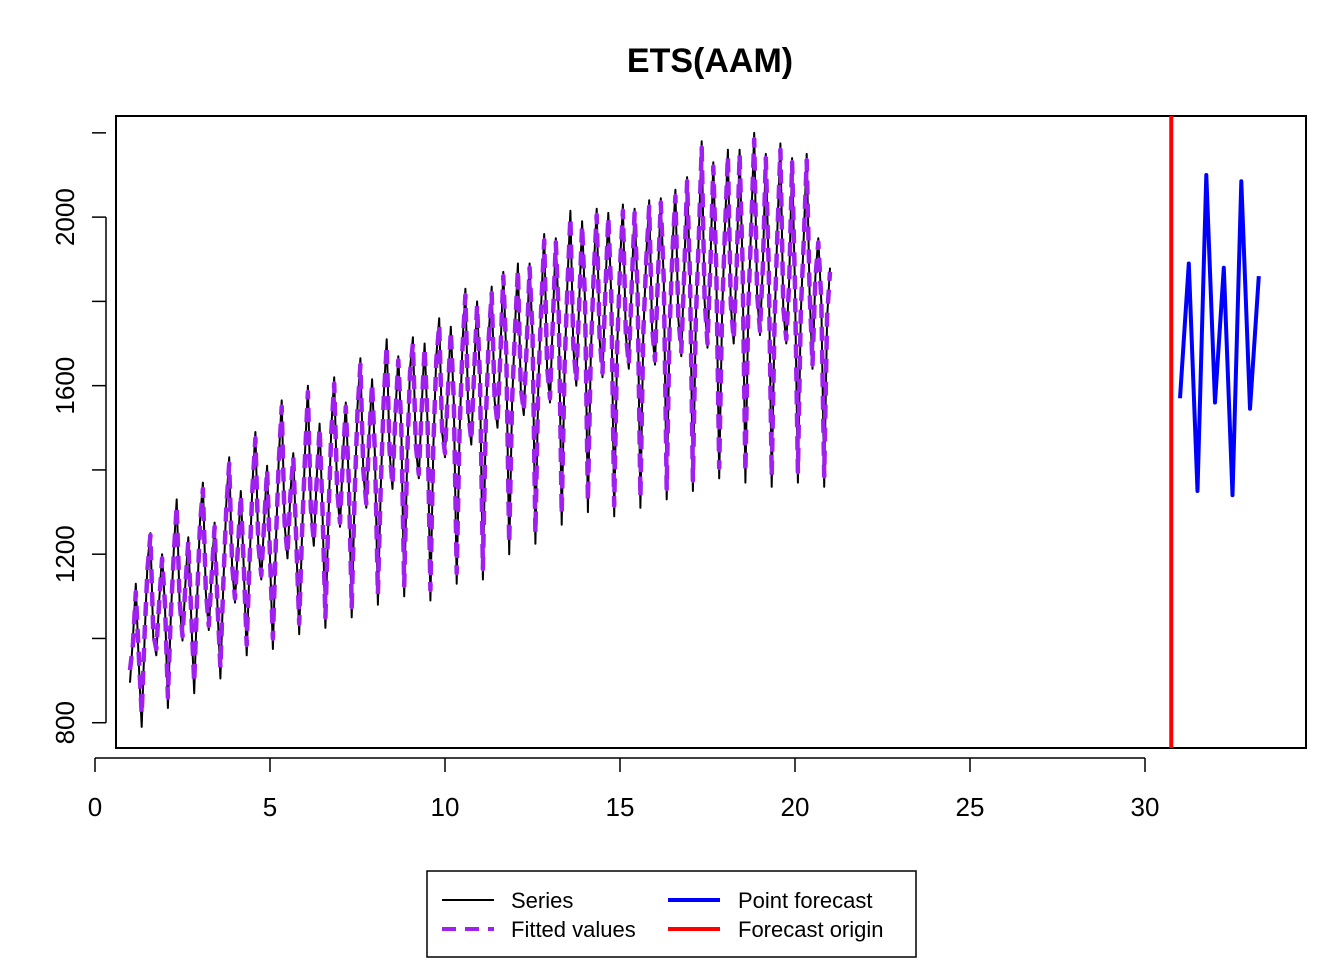 Image resolution: width=1344 pixels, height=960 pixels. I want to click on legend-box, so click(671, 914).